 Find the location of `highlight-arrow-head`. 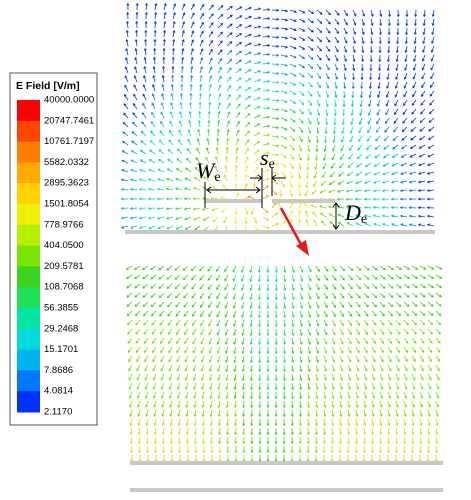

highlight-arrow-head is located at coordinates (302, 248).